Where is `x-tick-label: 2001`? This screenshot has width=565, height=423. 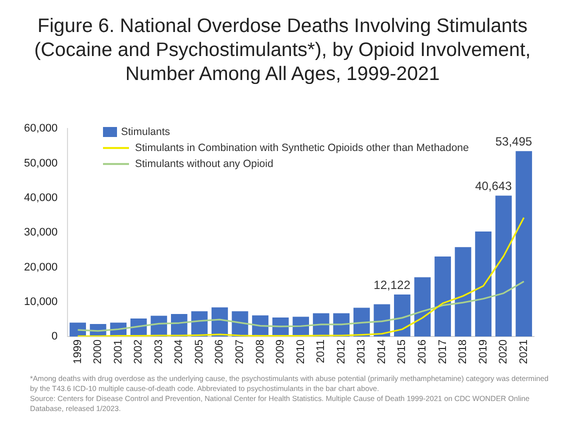
x-tick-label: 2001 is located at coordinates (118, 352).